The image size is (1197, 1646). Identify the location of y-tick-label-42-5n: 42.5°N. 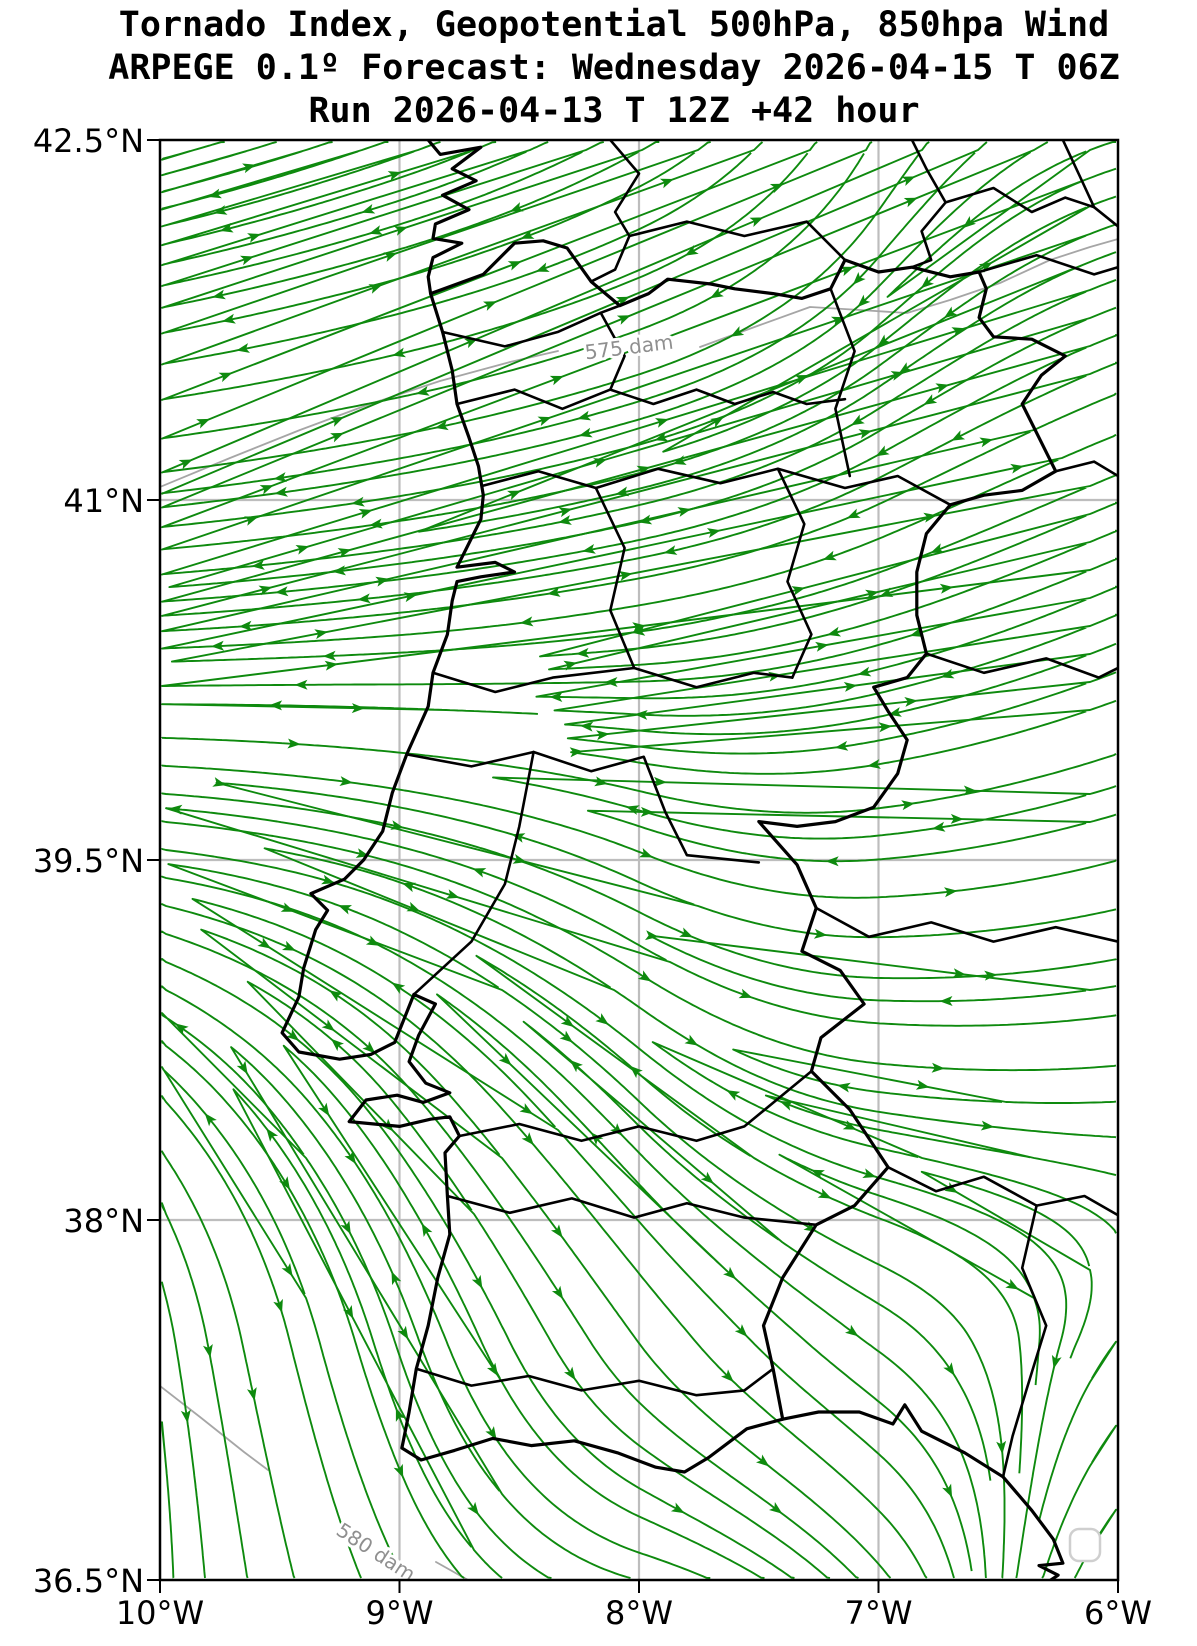
(88, 141).